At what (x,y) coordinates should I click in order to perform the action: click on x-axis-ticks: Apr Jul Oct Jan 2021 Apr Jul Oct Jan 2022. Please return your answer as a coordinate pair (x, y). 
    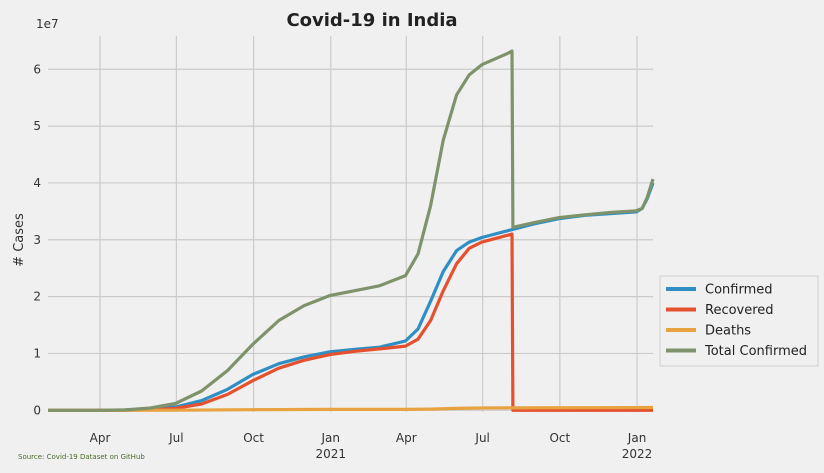
    Looking at the image, I should click on (371, 446).